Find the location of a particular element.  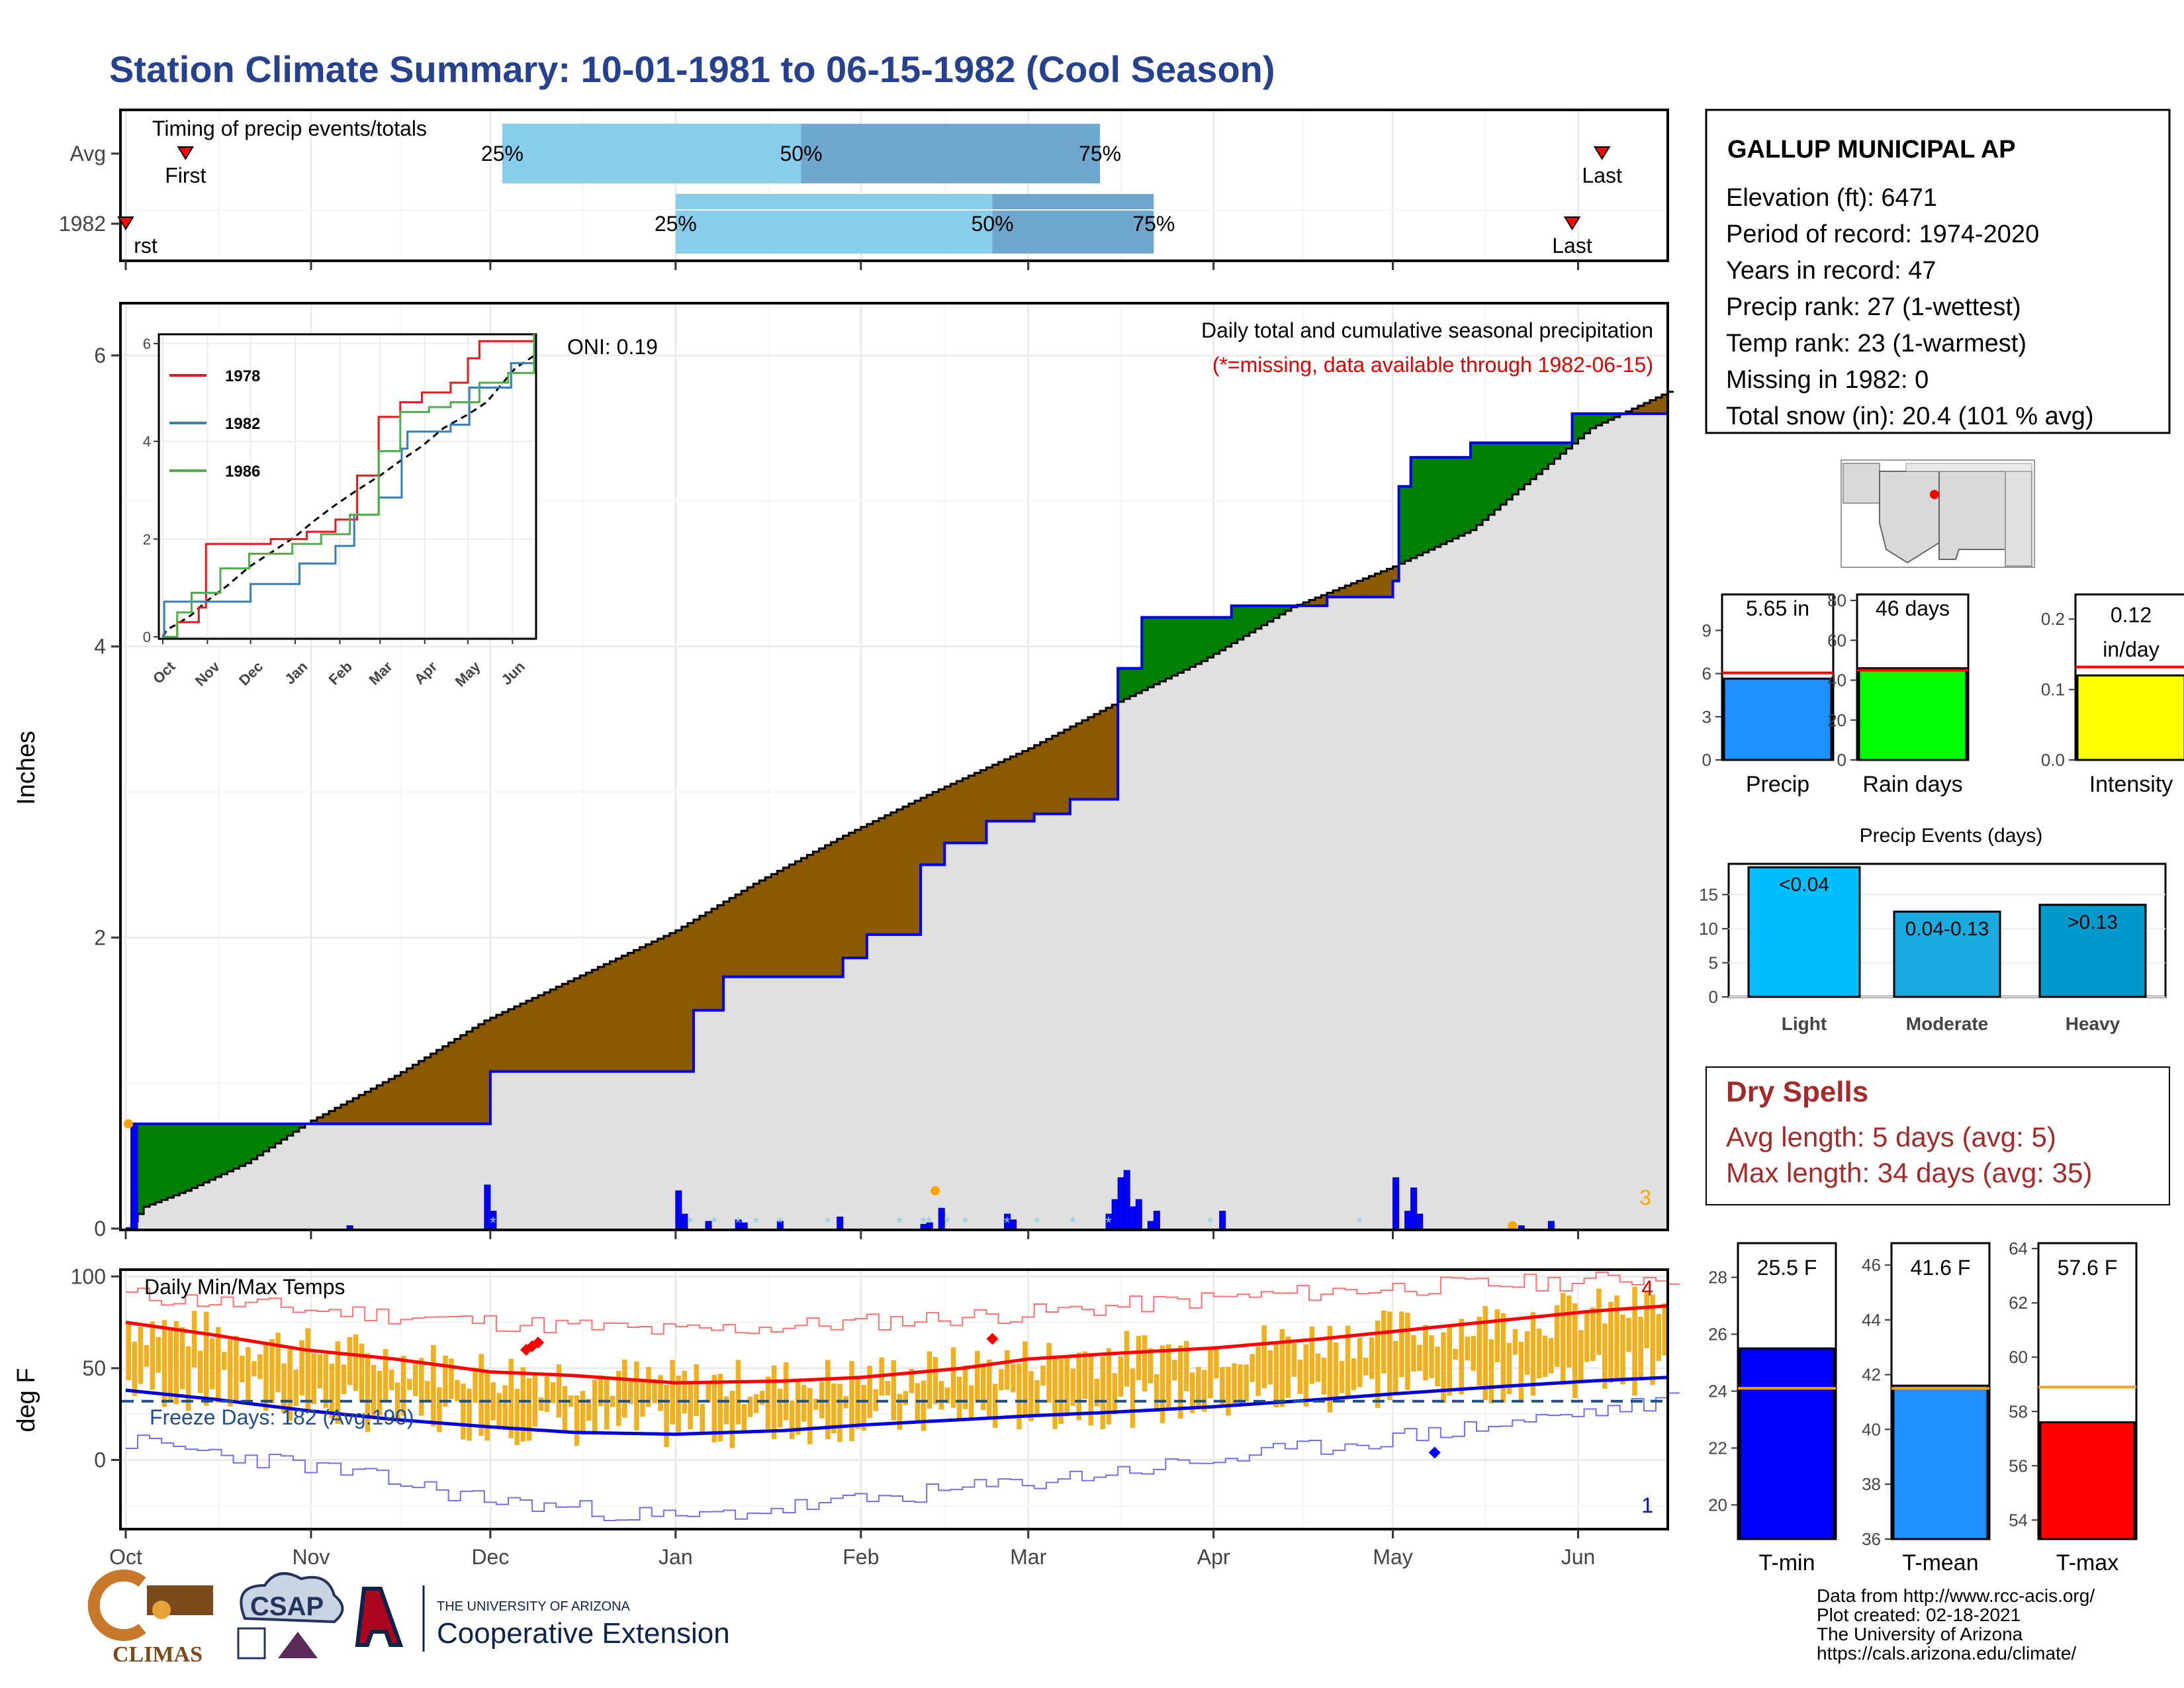

timing-q50-q75-bar is located at coordinates (1073, 224).